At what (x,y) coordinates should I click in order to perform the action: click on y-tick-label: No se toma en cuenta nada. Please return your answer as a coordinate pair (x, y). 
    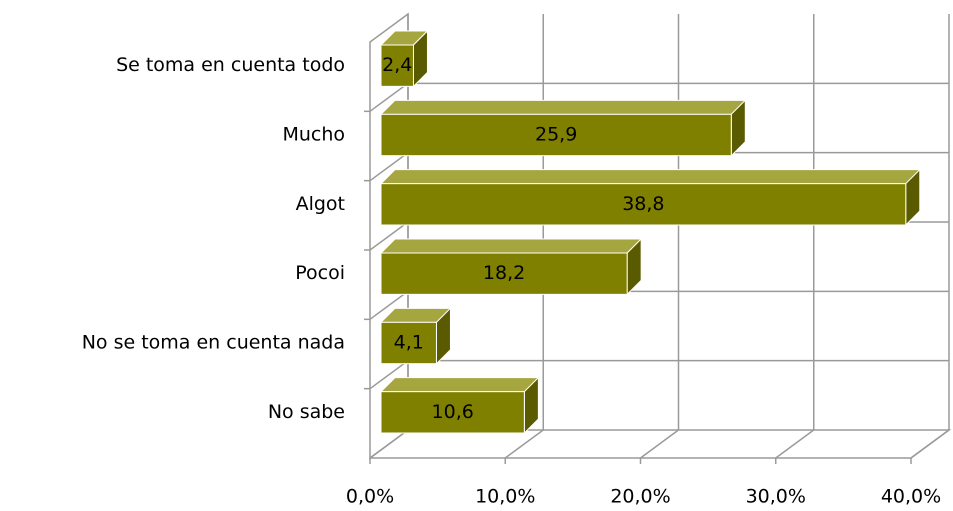
    Looking at the image, I should click on (213, 343).